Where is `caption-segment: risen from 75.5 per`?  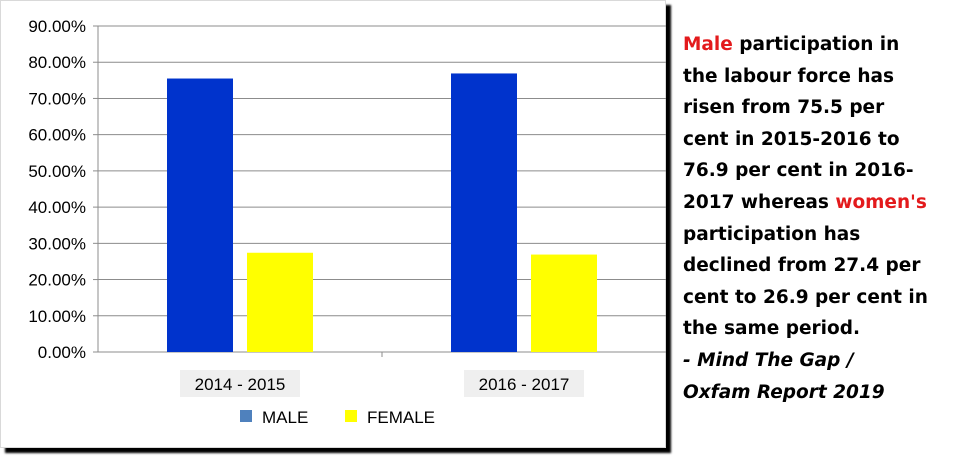
caption-segment: risen from 75.5 per is located at coordinates (784, 108).